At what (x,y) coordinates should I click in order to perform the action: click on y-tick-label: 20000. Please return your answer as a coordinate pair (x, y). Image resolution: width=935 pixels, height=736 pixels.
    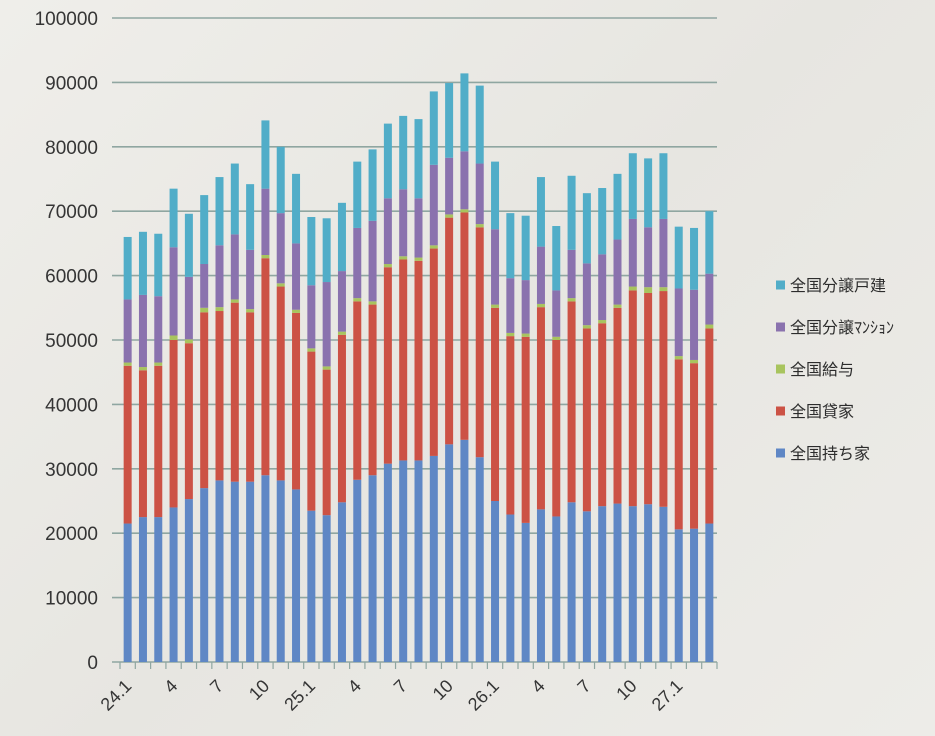
    Looking at the image, I should click on (71, 534).